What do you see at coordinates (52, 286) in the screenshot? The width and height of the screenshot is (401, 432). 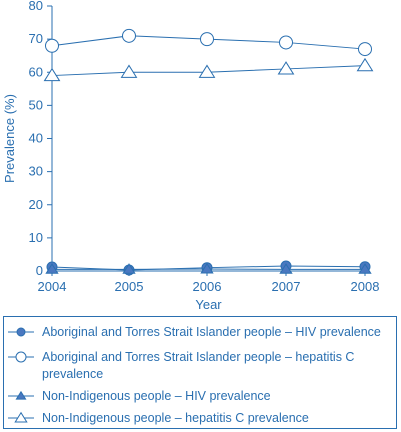 I see `x-tick-label: 2004` at bounding box center [52, 286].